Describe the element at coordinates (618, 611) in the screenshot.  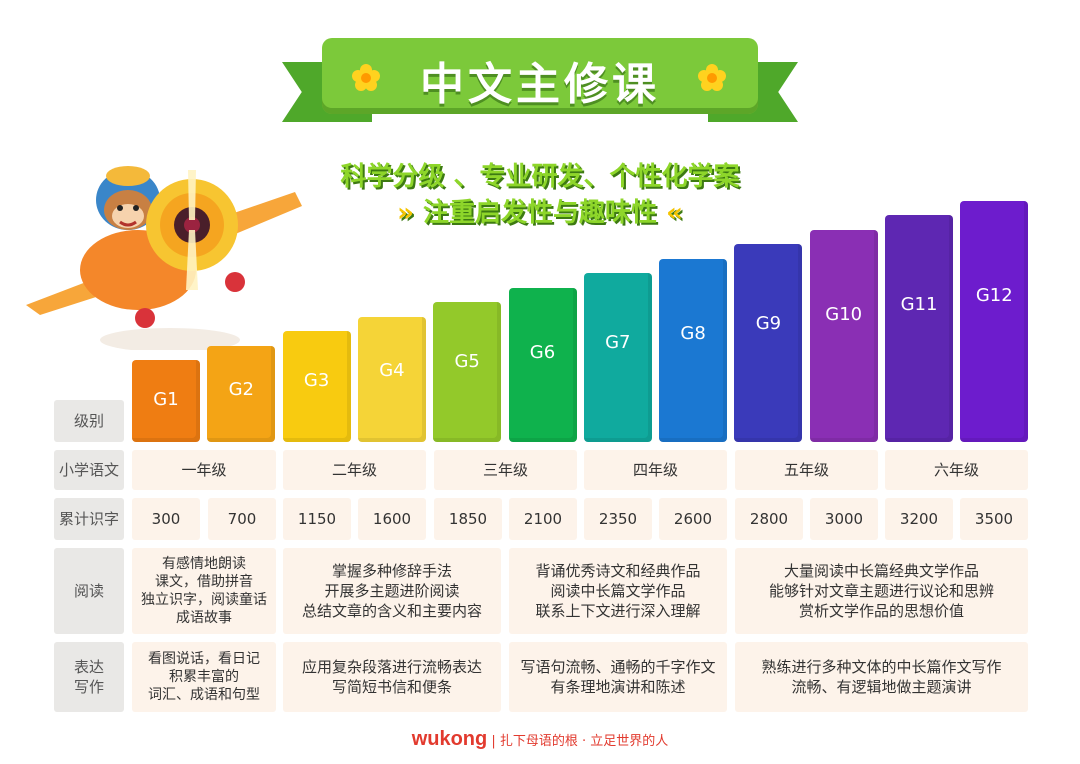
I see `reading-line: 联系上下文进行深入理解` at that location.